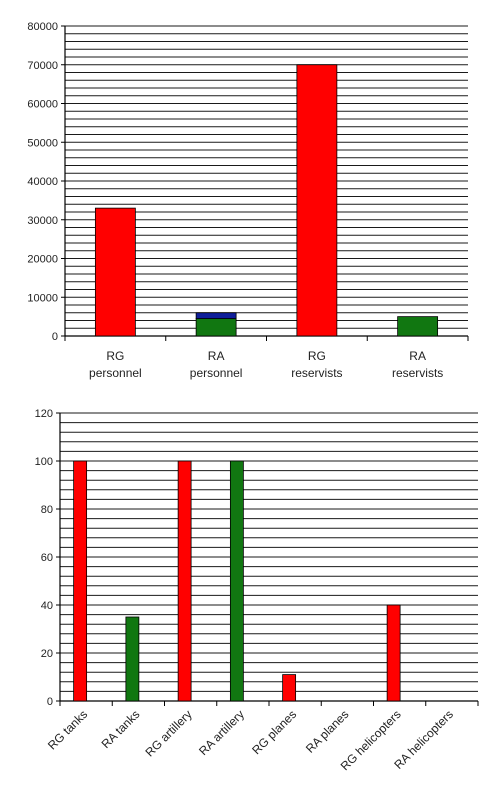  What do you see at coordinates (67, 729) in the screenshot?
I see `x-tick-label-rg-tanks: RG tanks` at bounding box center [67, 729].